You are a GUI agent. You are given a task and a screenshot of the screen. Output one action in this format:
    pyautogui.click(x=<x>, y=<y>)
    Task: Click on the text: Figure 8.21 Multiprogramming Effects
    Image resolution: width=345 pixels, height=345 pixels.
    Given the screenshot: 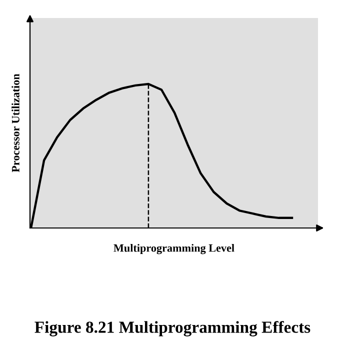 What is the action you would take?
    pyautogui.click(x=172, y=328)
    